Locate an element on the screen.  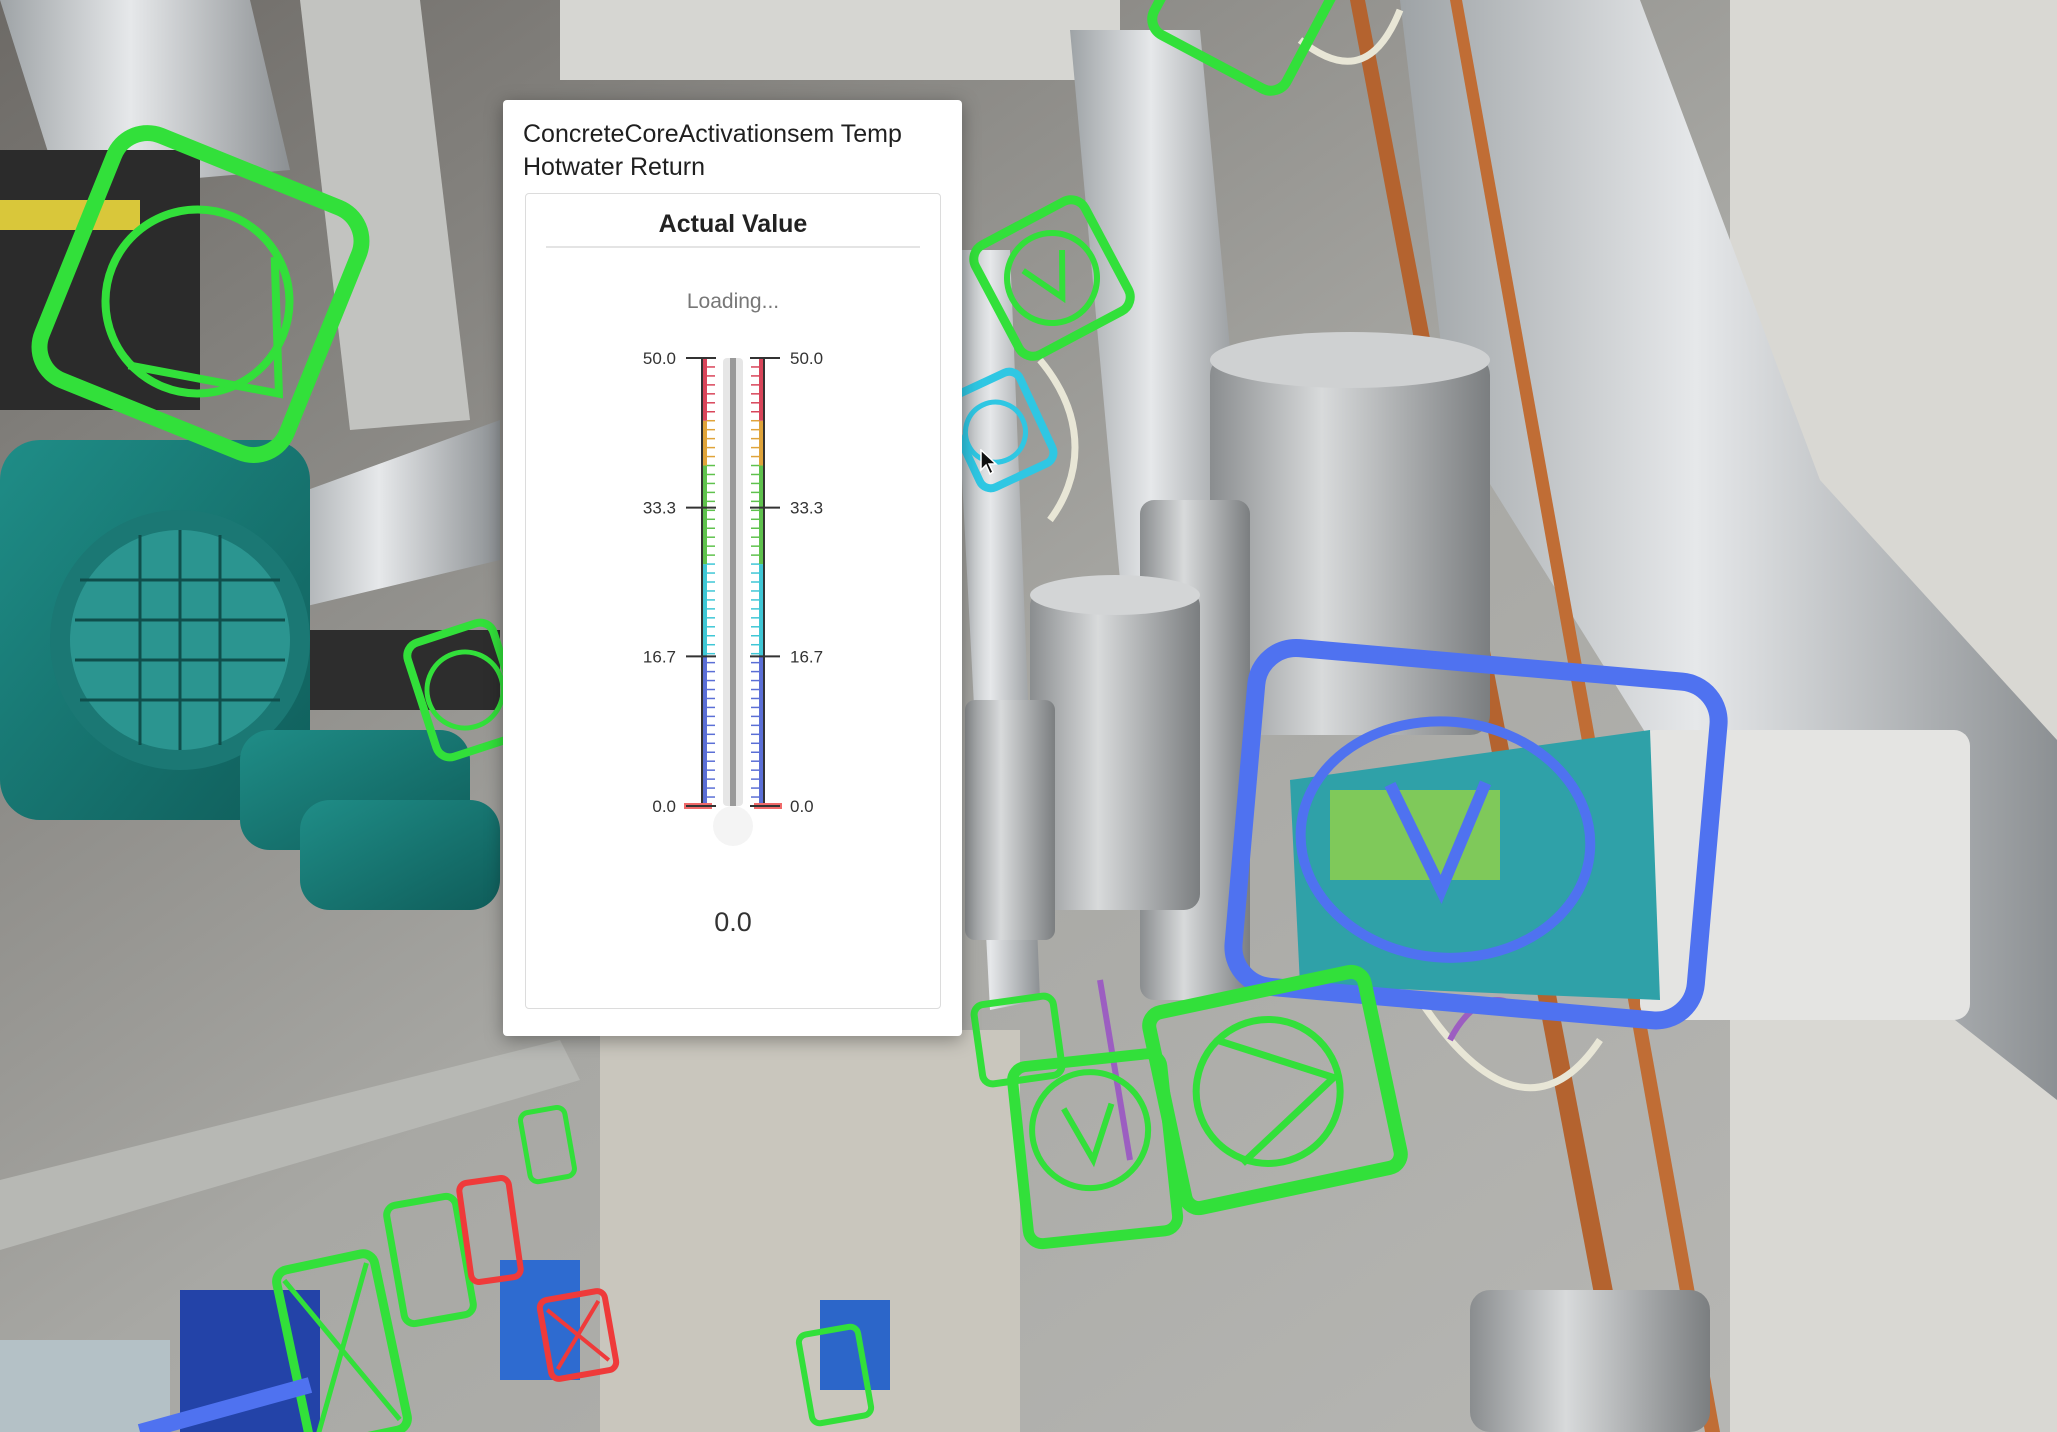
mouse-cursor-icon is located at coordinates (989, 462).